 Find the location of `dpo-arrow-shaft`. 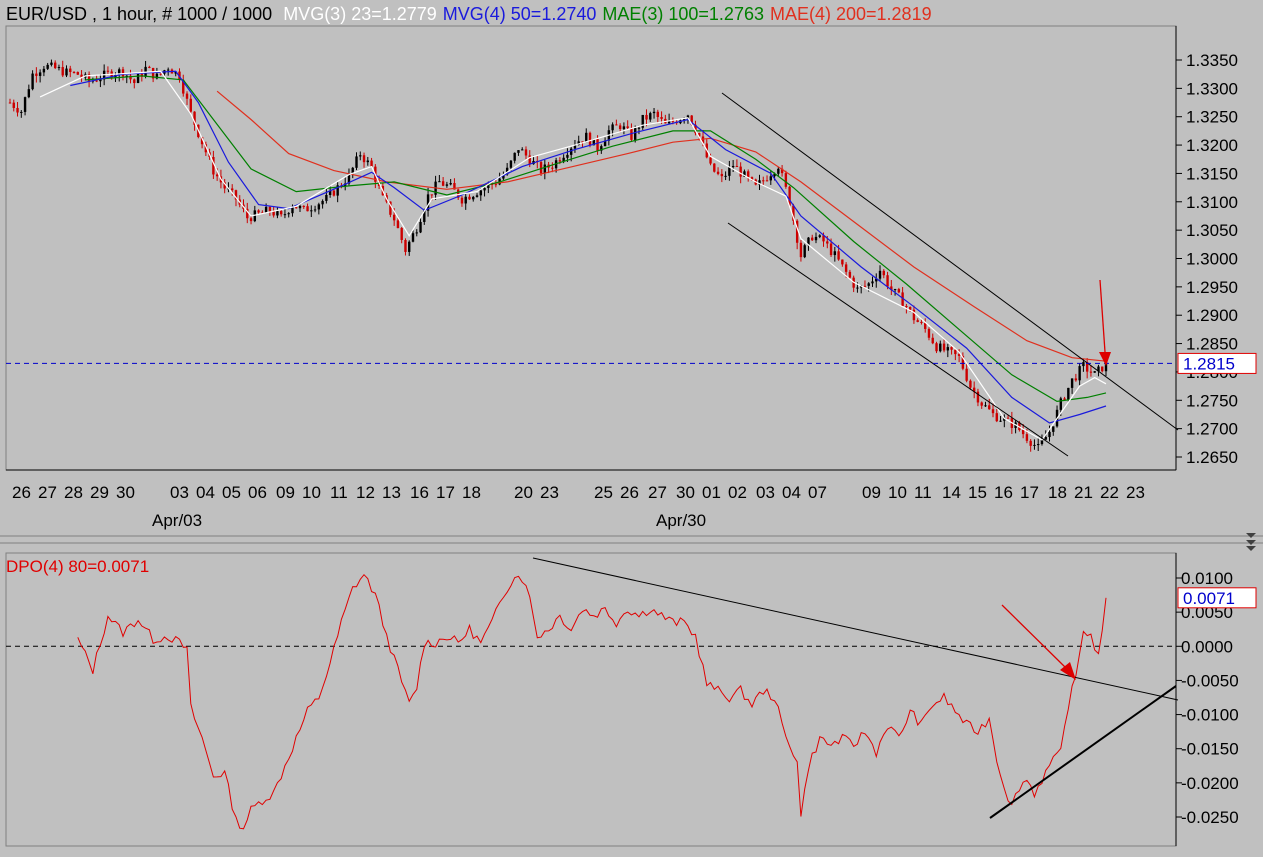

dpo-arrow-shaft is located at coordinates (1034, 636).